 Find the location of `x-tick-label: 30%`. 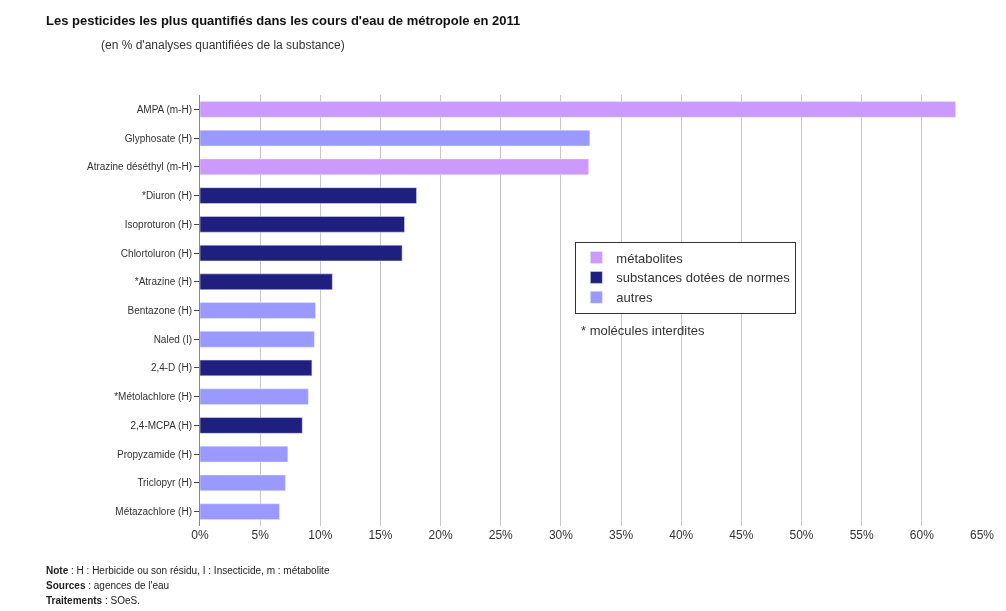

x-tick-label: 30% is located at coordinates (561, 535).